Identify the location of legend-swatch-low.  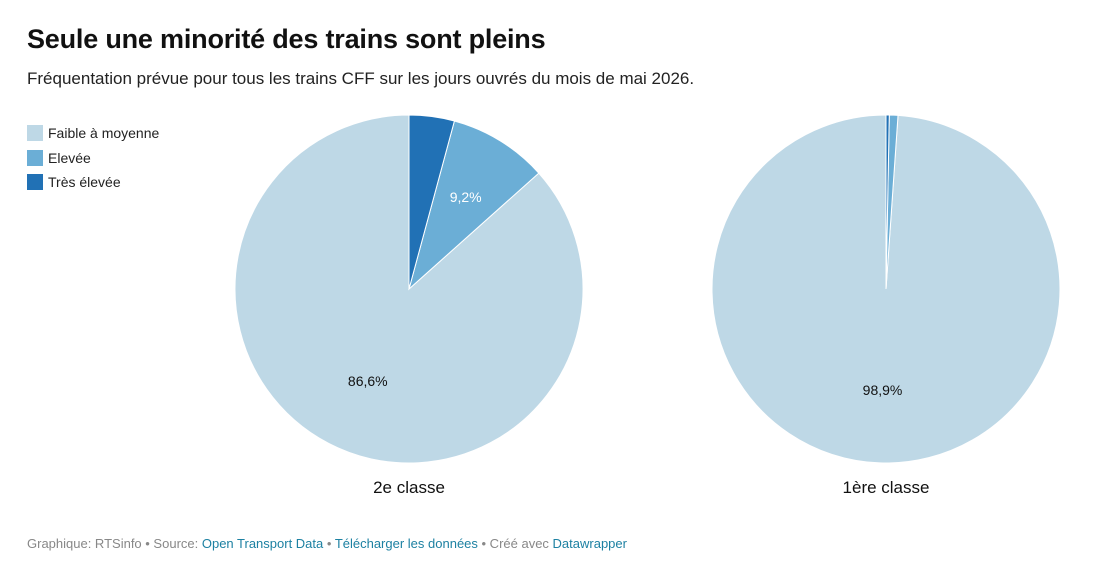
(35, 133).